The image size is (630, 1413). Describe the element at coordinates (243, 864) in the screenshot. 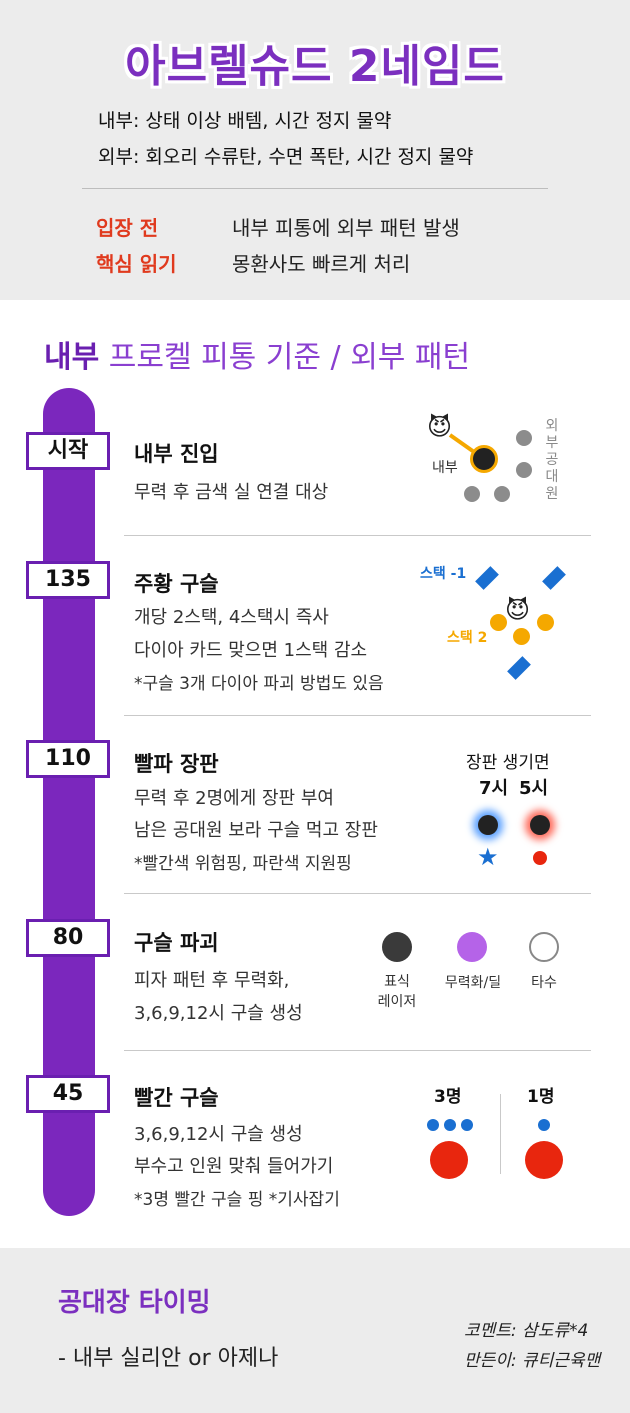

I see `phase-note: *빨간색 위험핑, 파란색 지원핑` at that location.